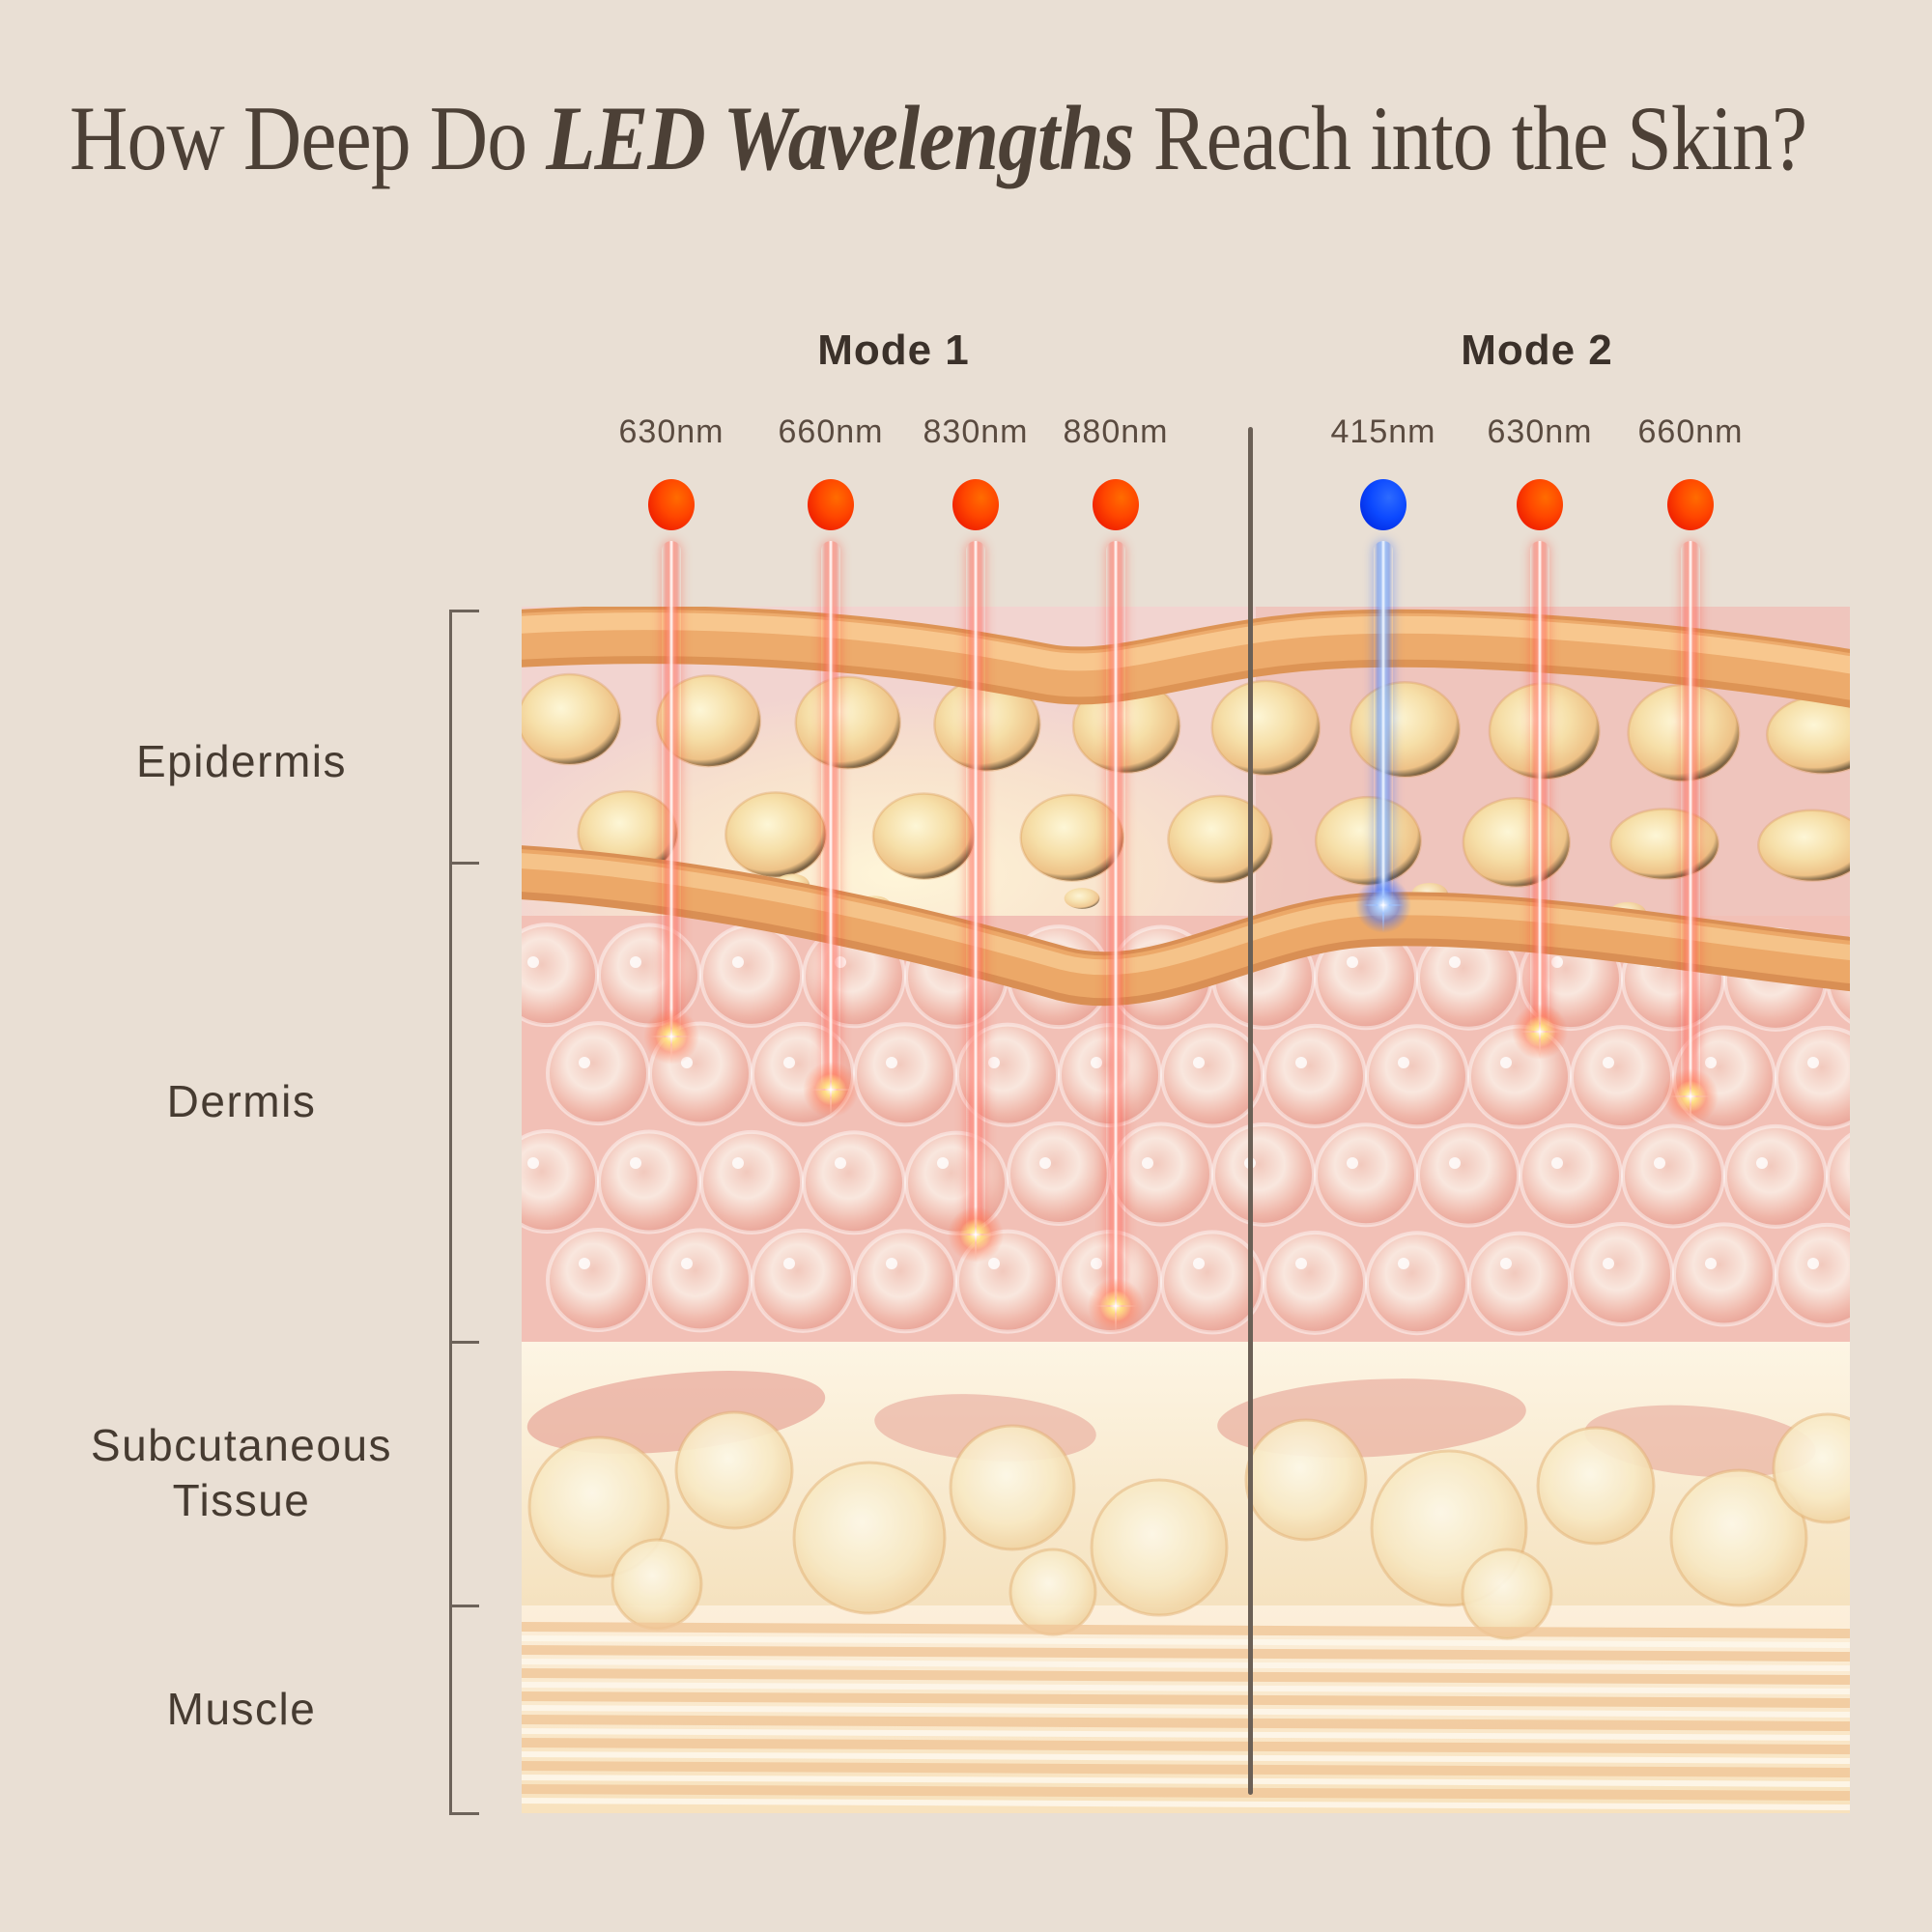 The width and height of the screenshot is (1932, 1932). What do you see at coordinates (241, 1708) in the screenshot?
I see `layer-label-muscle: Muscle` at bounding box center [241, 1708].